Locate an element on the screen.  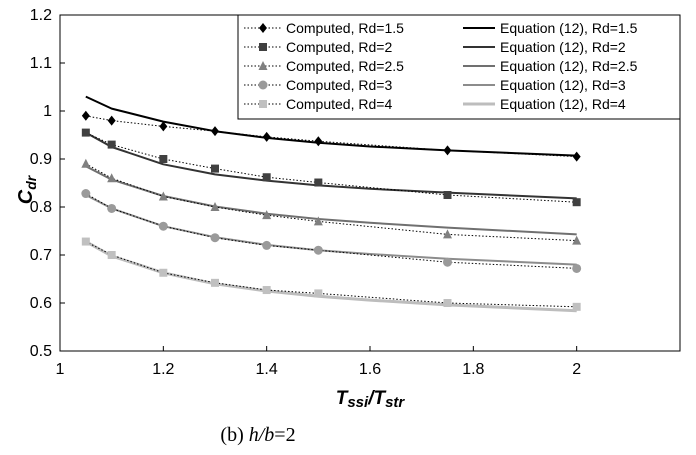
caption-italic: h/b is located at coordinates (262, 435).